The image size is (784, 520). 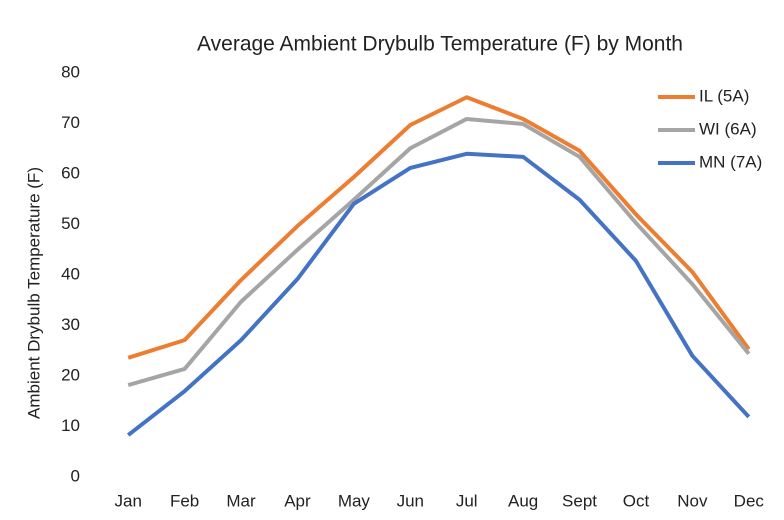 I want to click on x-tick-label: Aug, so click(x=523, y=500).